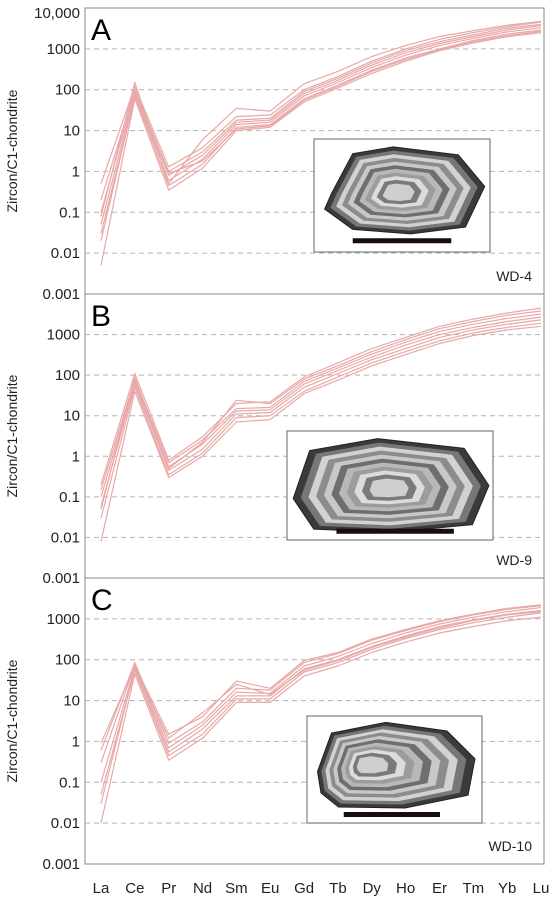 The image size is (550, 902). What do you see at coordinates (270, 888) in the screenshot?
I see `x-tick-label: Eu` at bounding box center [270, 888].